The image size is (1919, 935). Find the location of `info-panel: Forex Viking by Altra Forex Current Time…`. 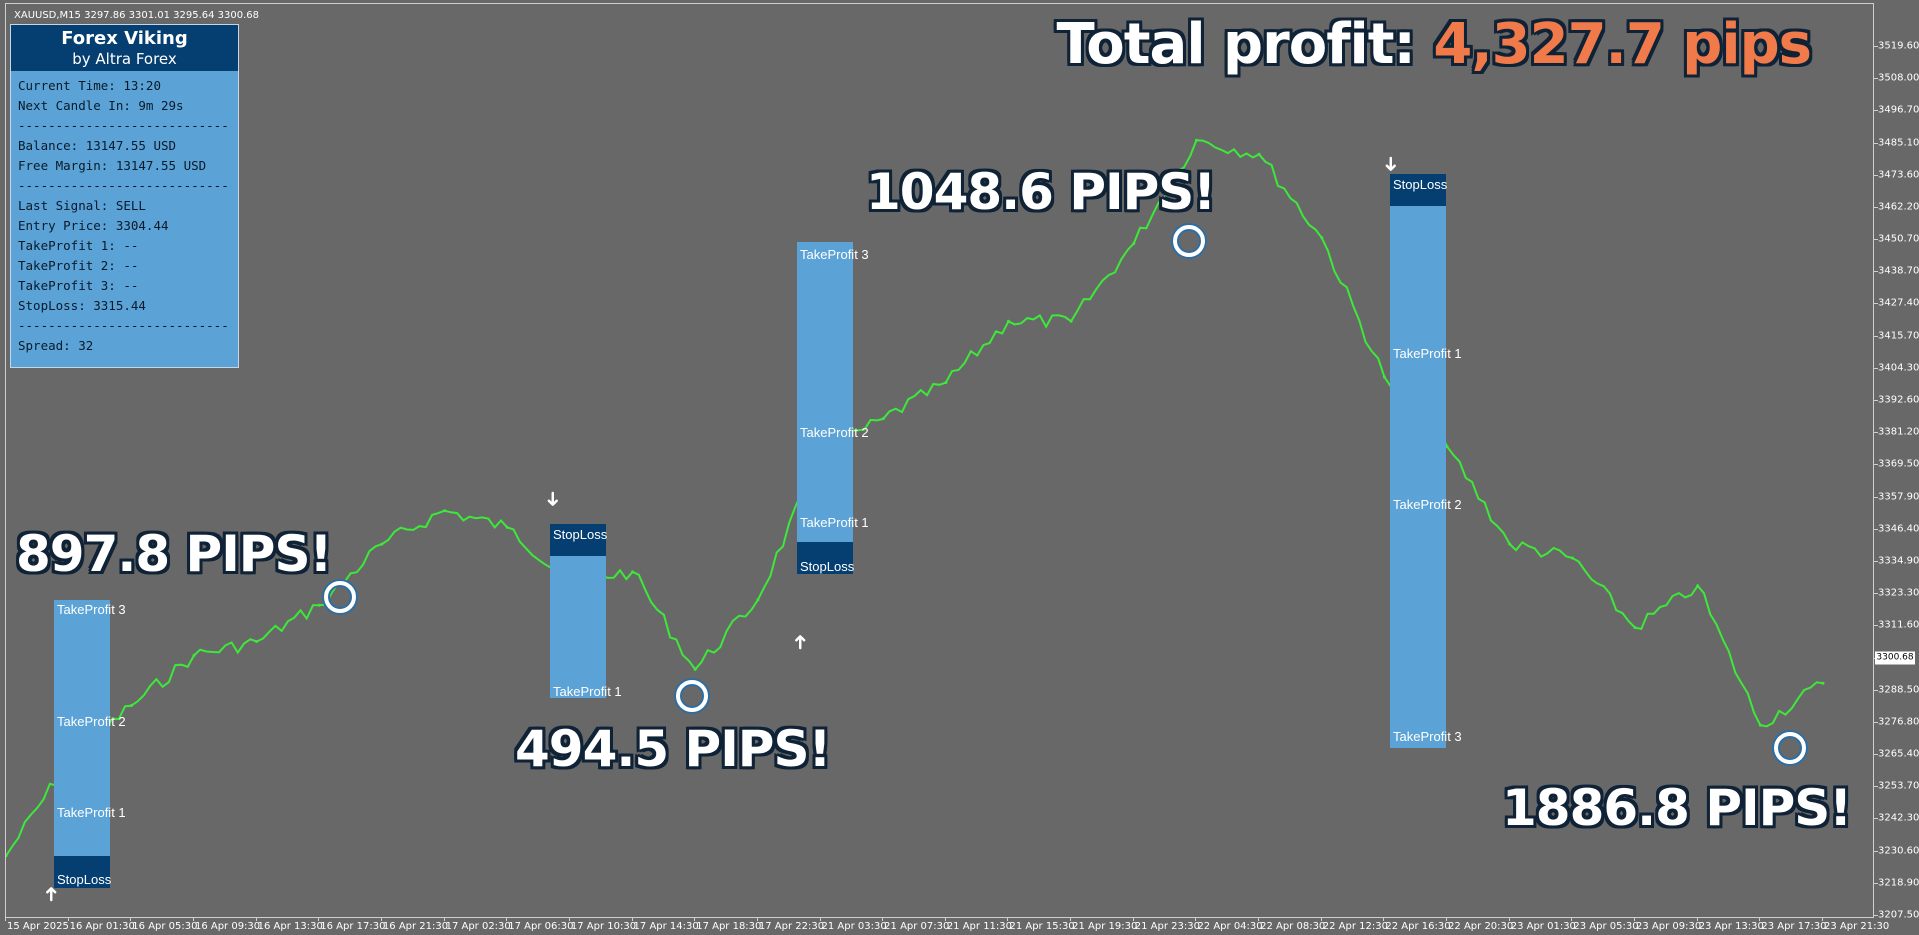

info-panel: Forex Viking by Altra Forex Current Time… is located at coordinates (124, 196).